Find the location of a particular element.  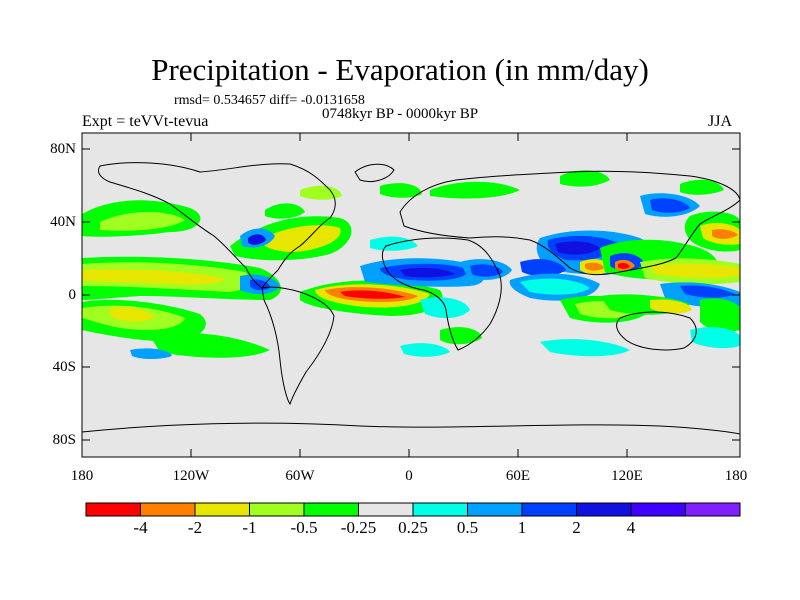

chart-title: Precipitation - Evaporation (in mm/day) is located at coordinates (400, 69).